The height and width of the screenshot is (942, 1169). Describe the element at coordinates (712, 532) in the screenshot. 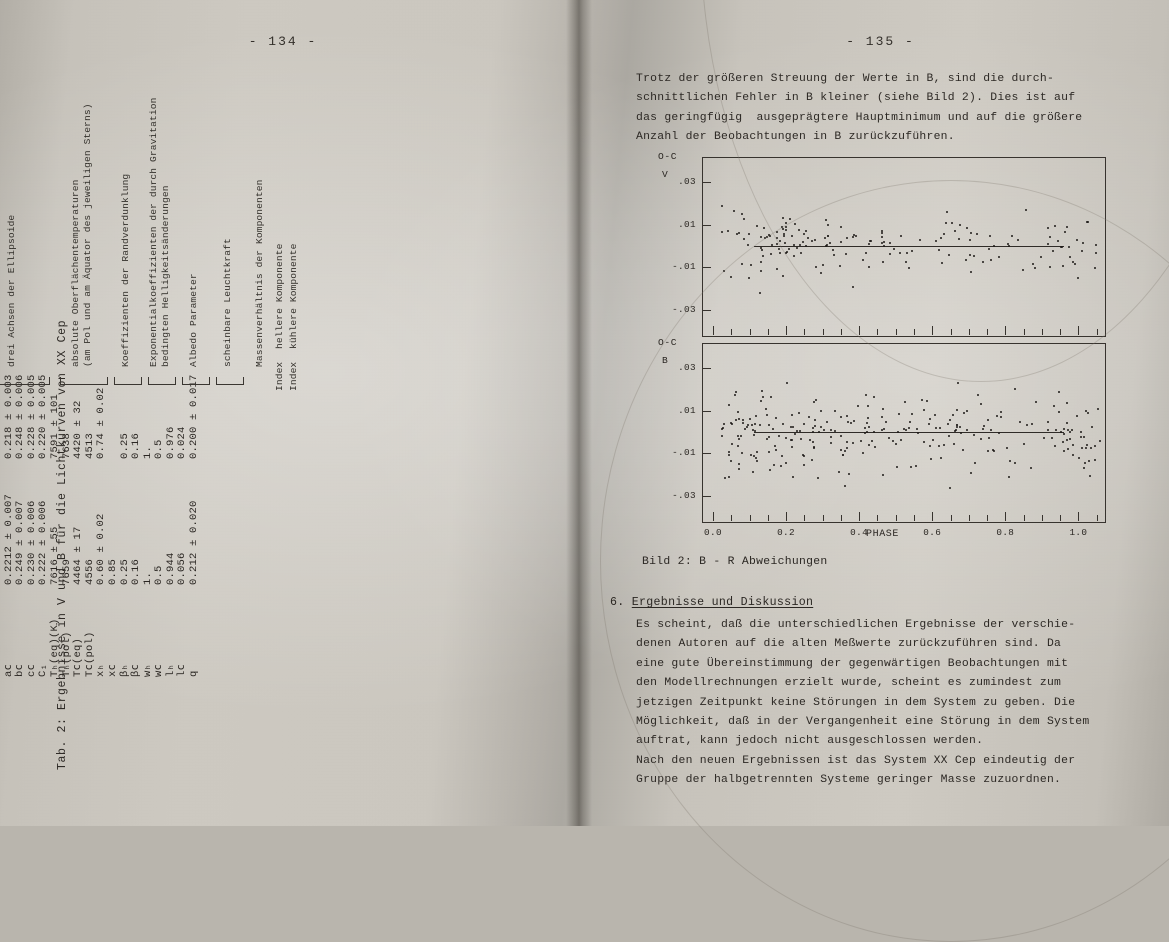

I see `x-tick-label: 0.0` at that location.